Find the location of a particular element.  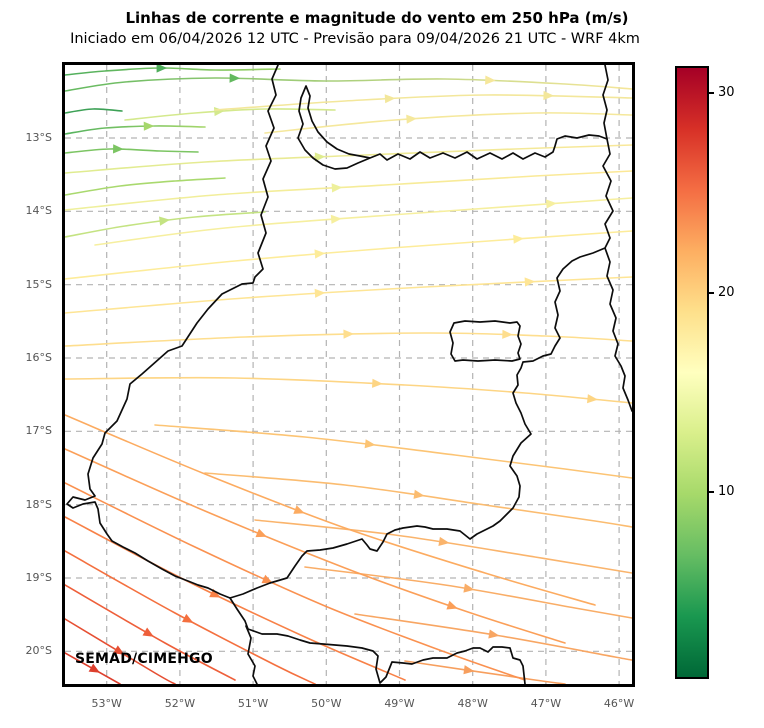

x-tick-label: 48°W is located at coordinates (472, 703).